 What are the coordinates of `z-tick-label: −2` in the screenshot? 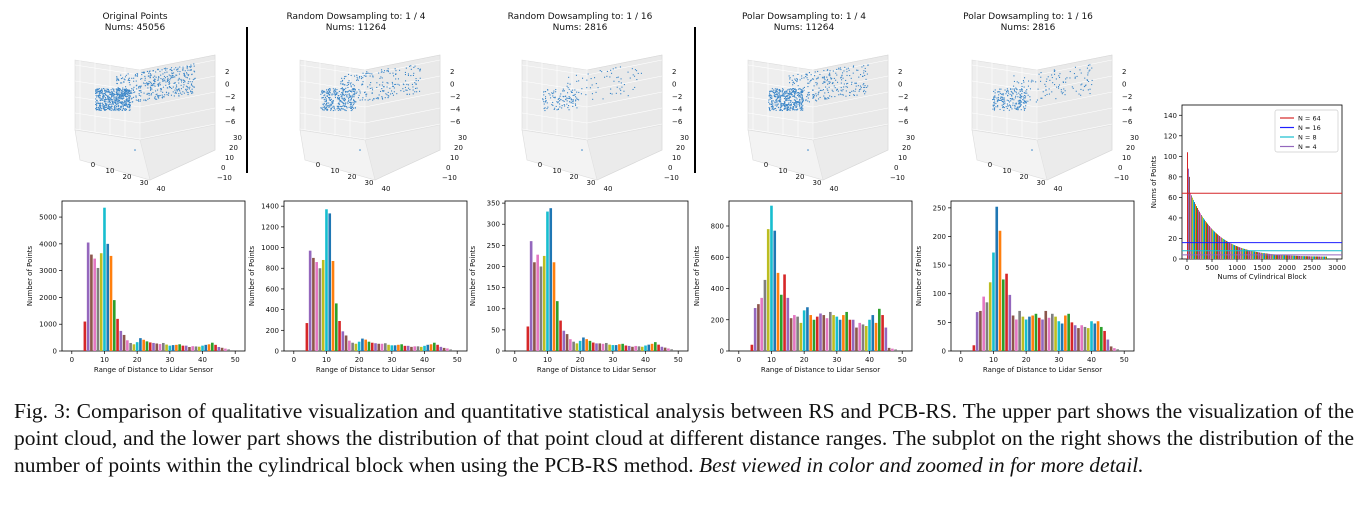 It's located at (903, 97).